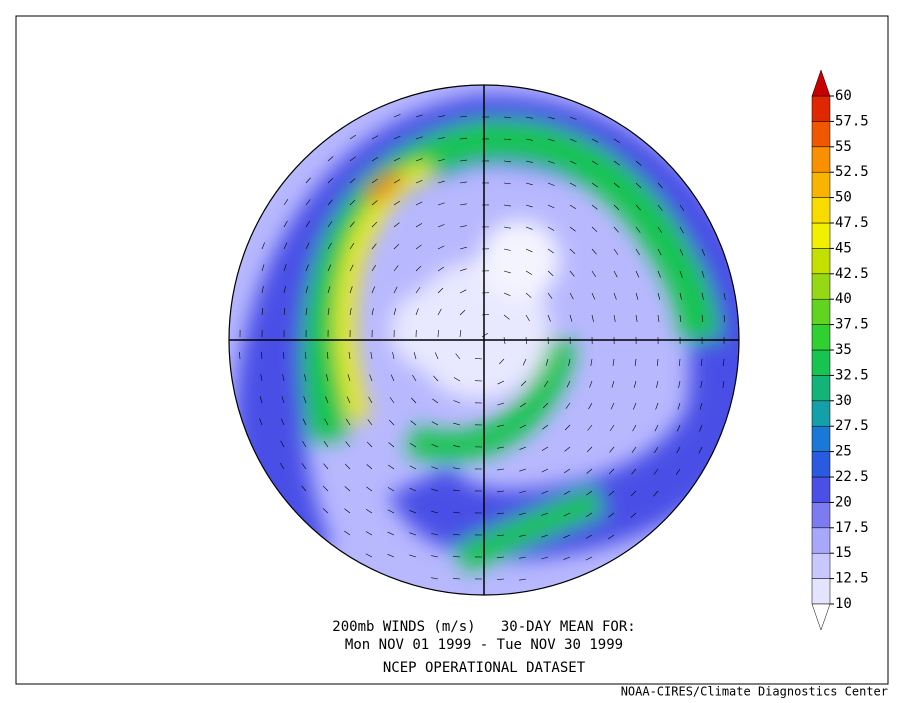 Image resolution: width=904 pixels, height=703 pixels. Describe the element at coordinates (852, 426) in the screenshot. I see `colorbar-label: 27.5` at that location.